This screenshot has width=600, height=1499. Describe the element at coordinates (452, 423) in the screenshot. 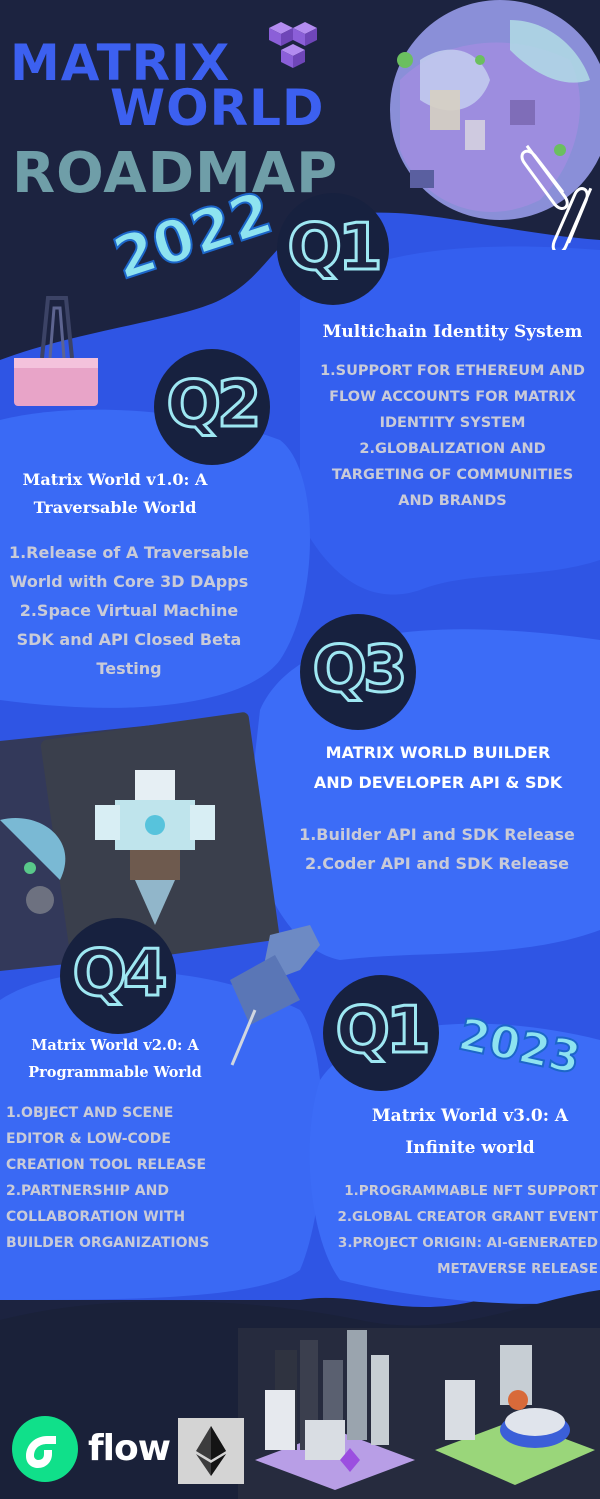

I see `item-line: IDENTITY SYSTEM` at that location.